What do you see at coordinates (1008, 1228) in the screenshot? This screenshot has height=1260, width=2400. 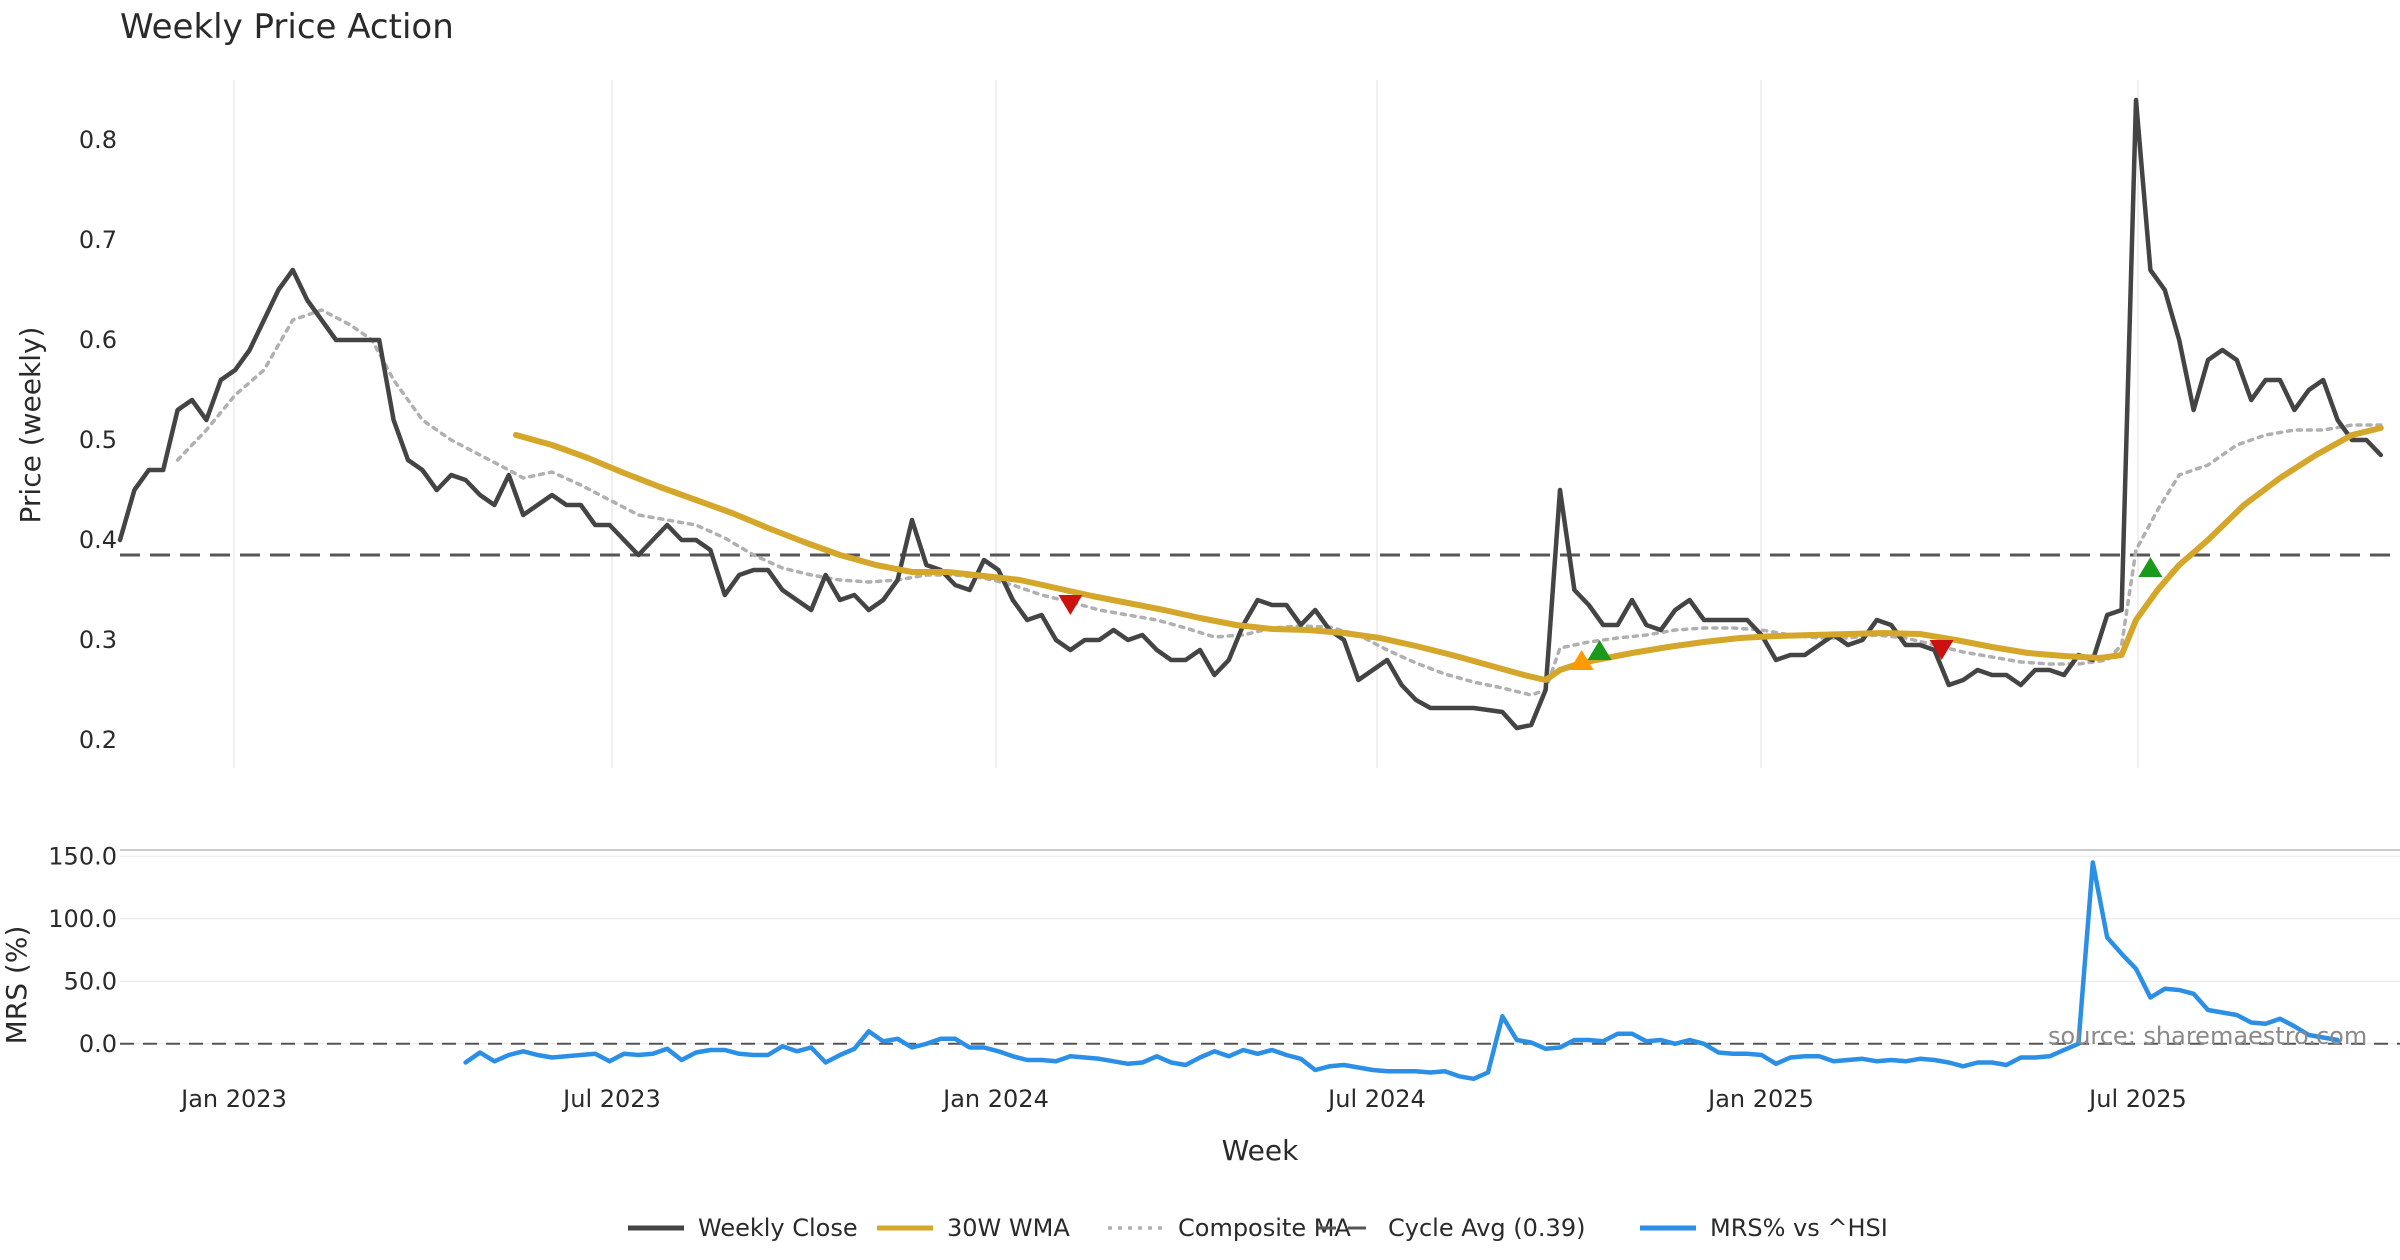 I see `legend-label: 30W WMA` at bounding box center [1008, 1228].